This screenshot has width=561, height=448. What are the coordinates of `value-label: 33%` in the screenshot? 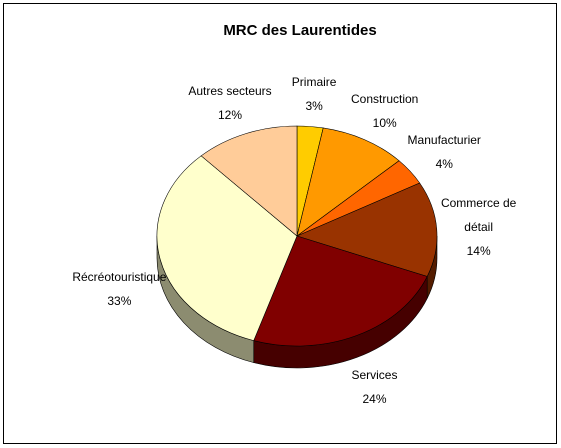 It's located at (119, 301).